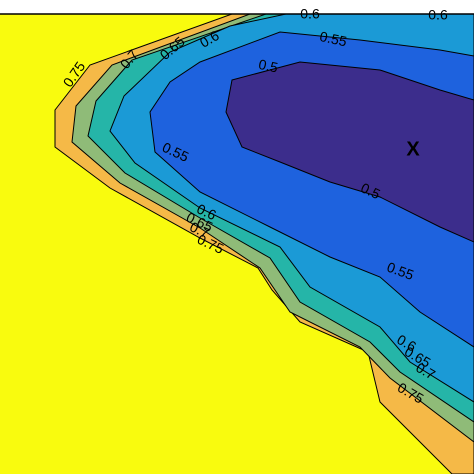  I want to click on contour-label: 0.6, so click(206, 211).